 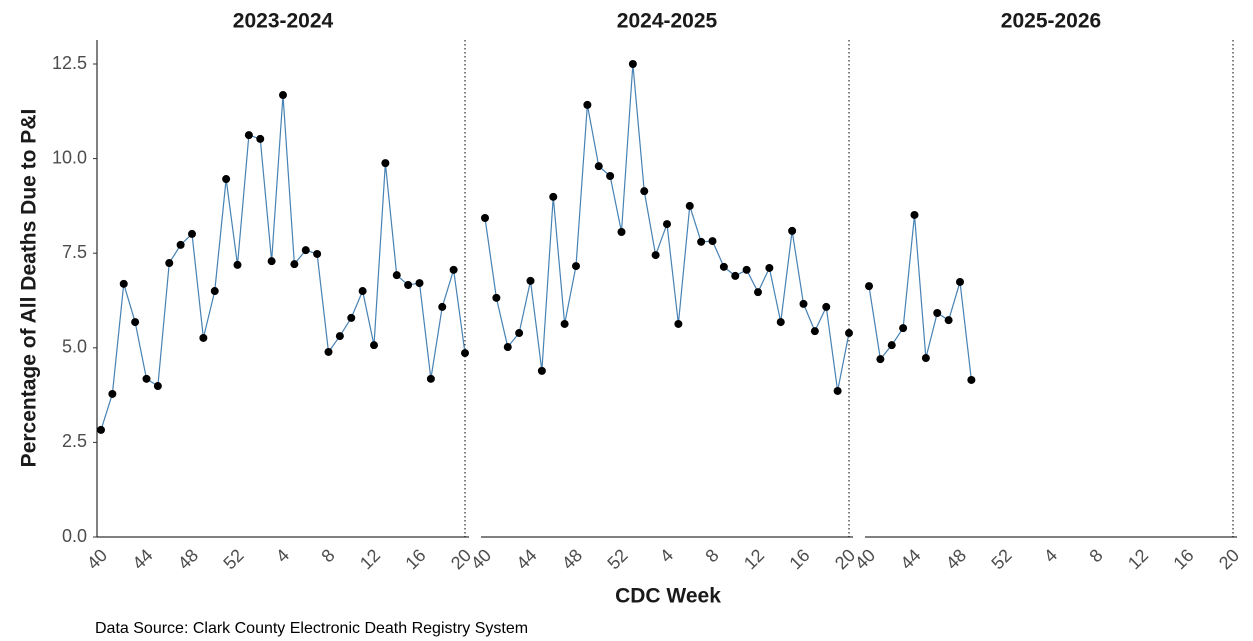 What do you see at coordinates (667, 21) in the screenshot?
I see `panel-title: 2024-2025` at bounding box center [667, 21].